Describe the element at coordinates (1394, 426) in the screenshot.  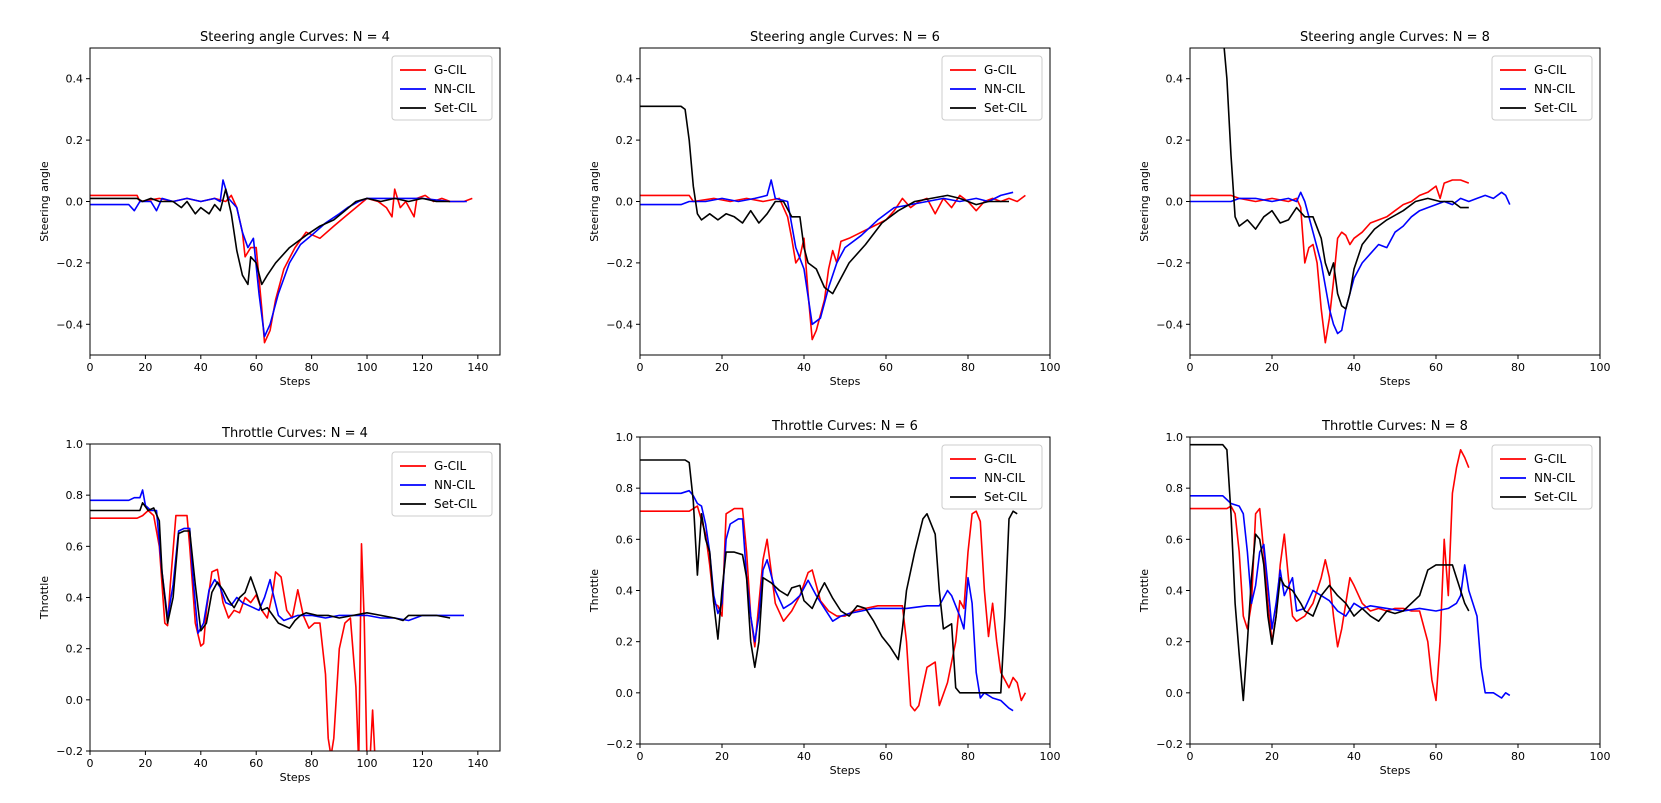
I see `chart-title: Throttle Curves: N = 8` at that location.